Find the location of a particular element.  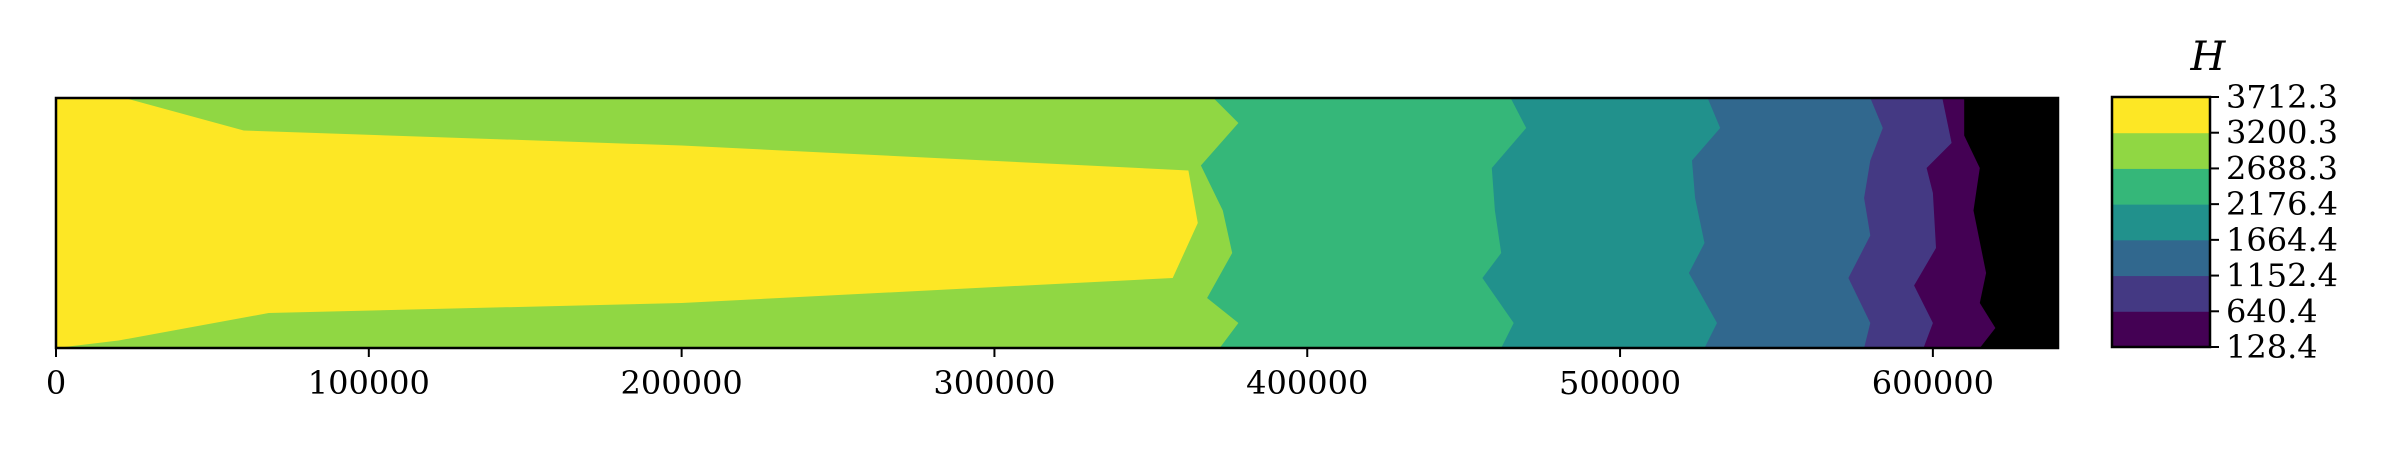

colorbar-frame is located at coordinates (2161, 222).